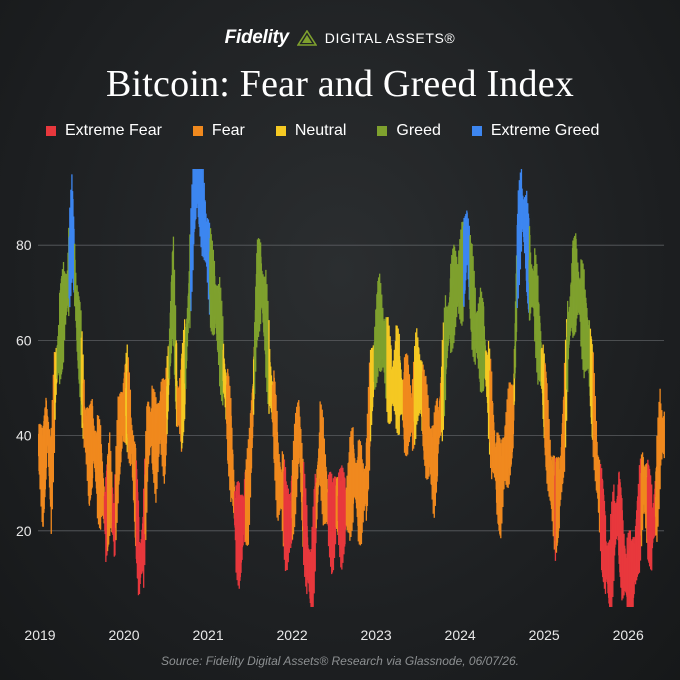 This screenshot has height=680, width=680. I want to click on legend-label: Greed, so click(418, 130).